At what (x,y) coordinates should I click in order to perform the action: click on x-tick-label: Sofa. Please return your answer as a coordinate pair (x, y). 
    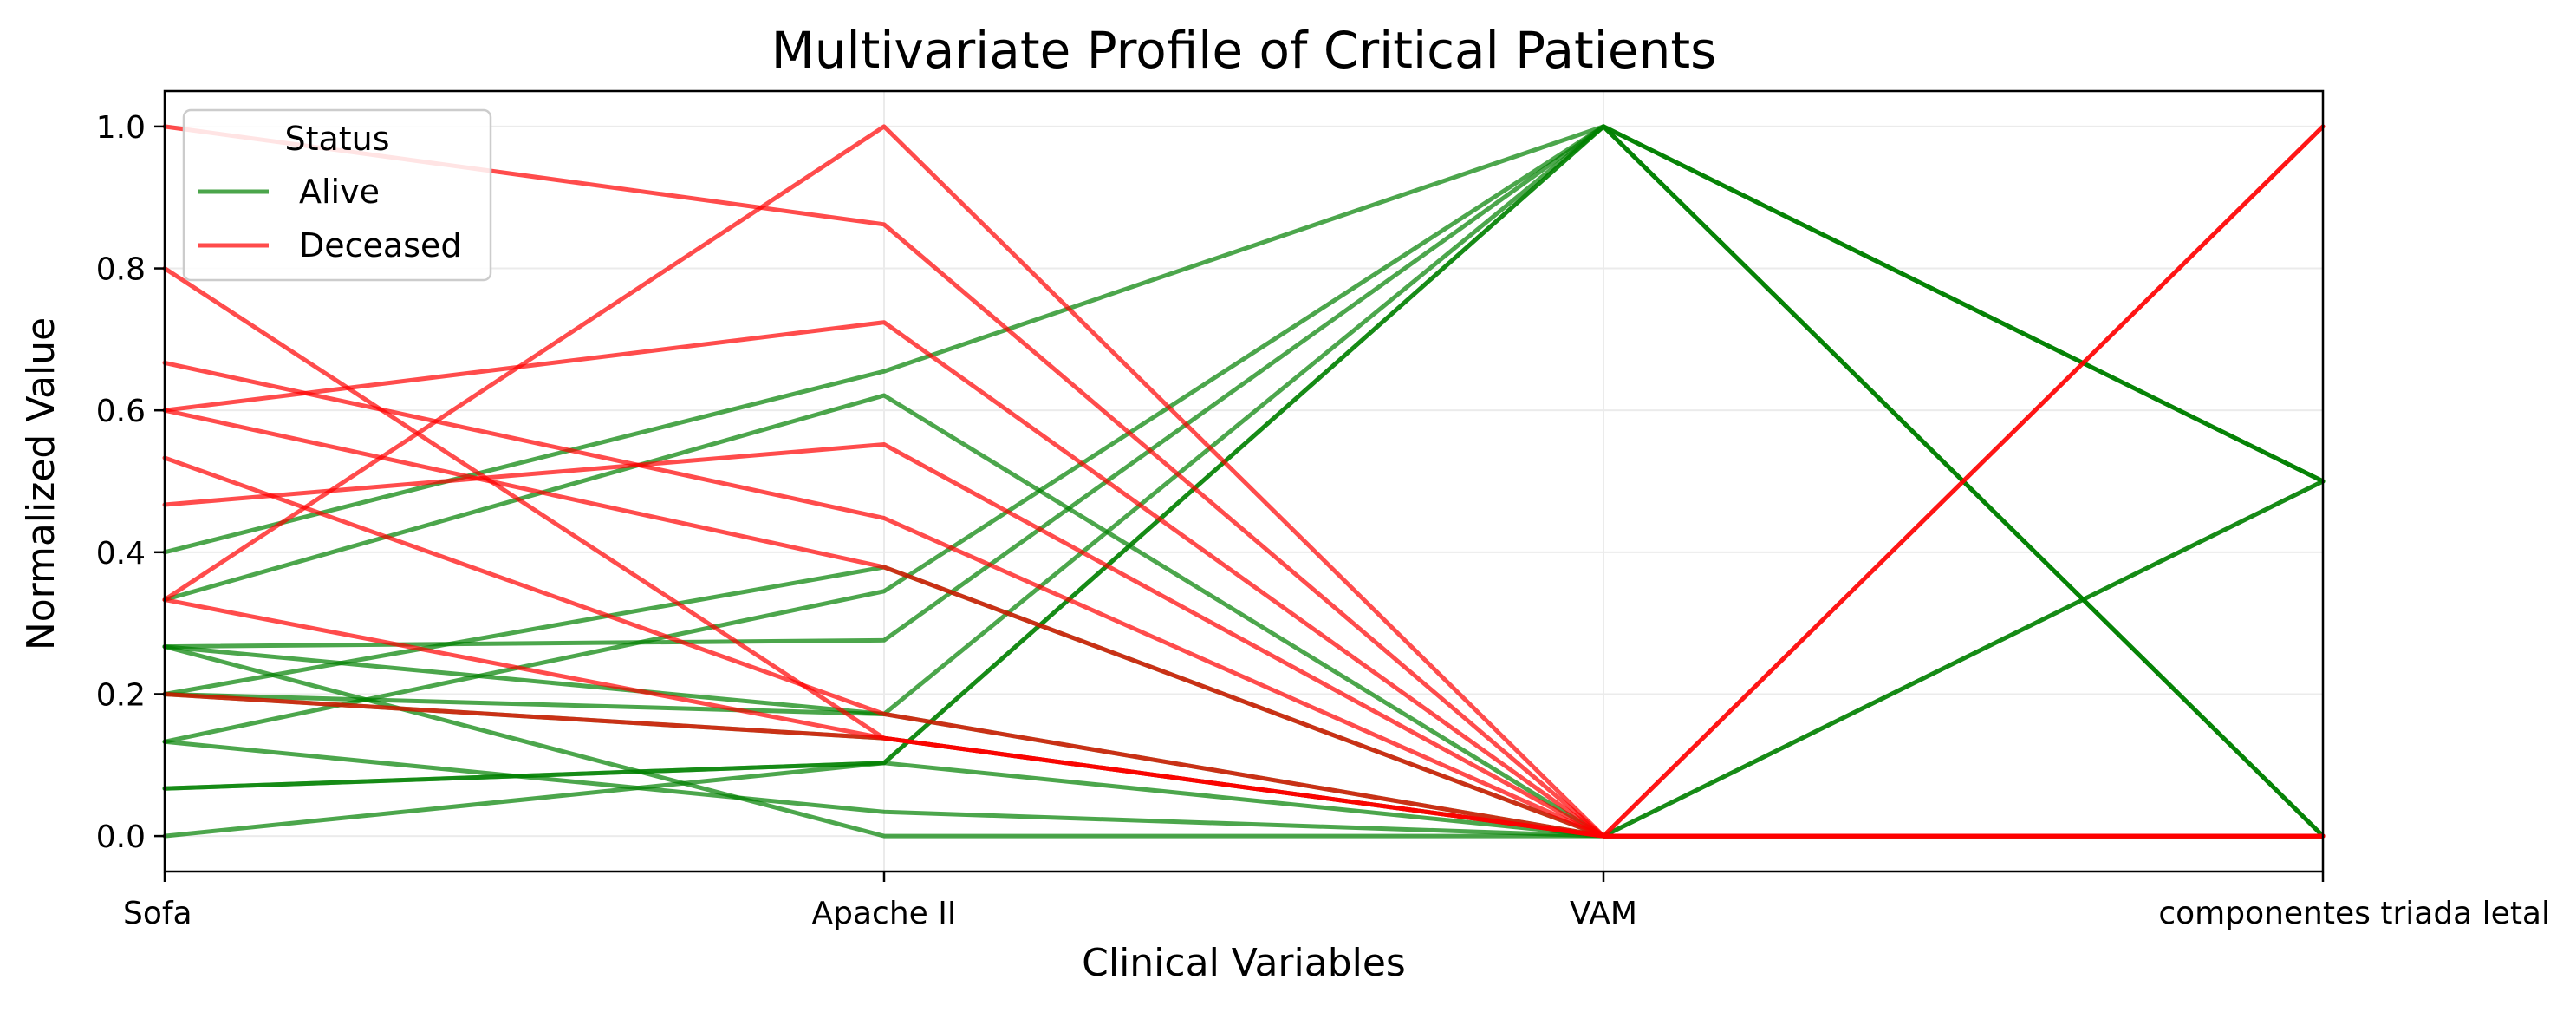
    Looking at the image, I should click on (157, 913).